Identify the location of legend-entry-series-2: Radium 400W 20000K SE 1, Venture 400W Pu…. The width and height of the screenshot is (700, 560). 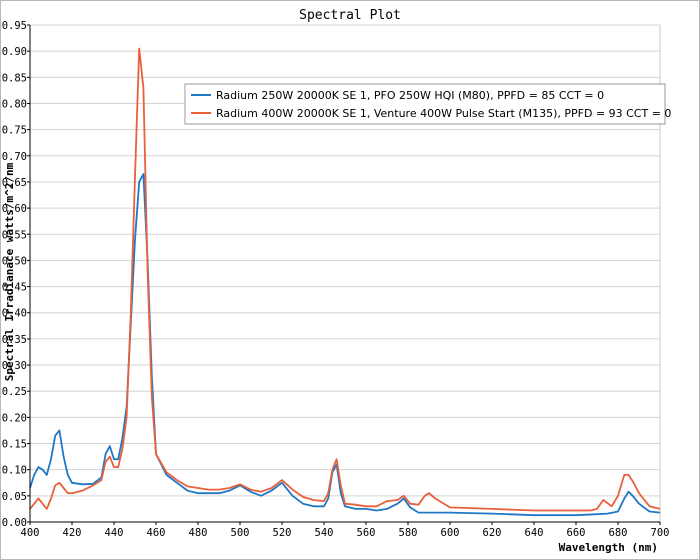
(443, 113).